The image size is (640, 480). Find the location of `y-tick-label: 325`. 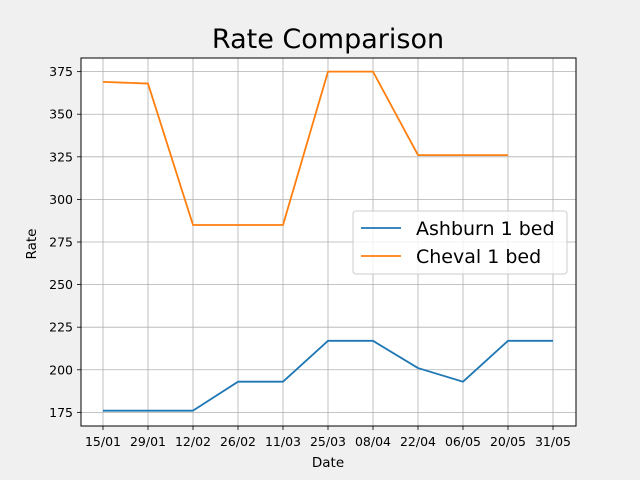

y-tick-label: 325 is located at coordinates (61, 156).